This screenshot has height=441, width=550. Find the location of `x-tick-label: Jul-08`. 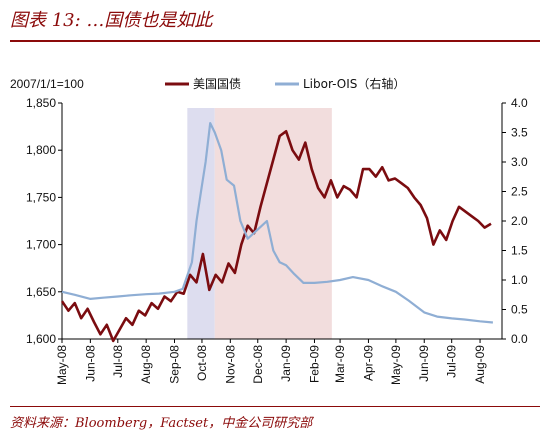

x-tick-label: Jul-08 is located at coordinates (118, 361).